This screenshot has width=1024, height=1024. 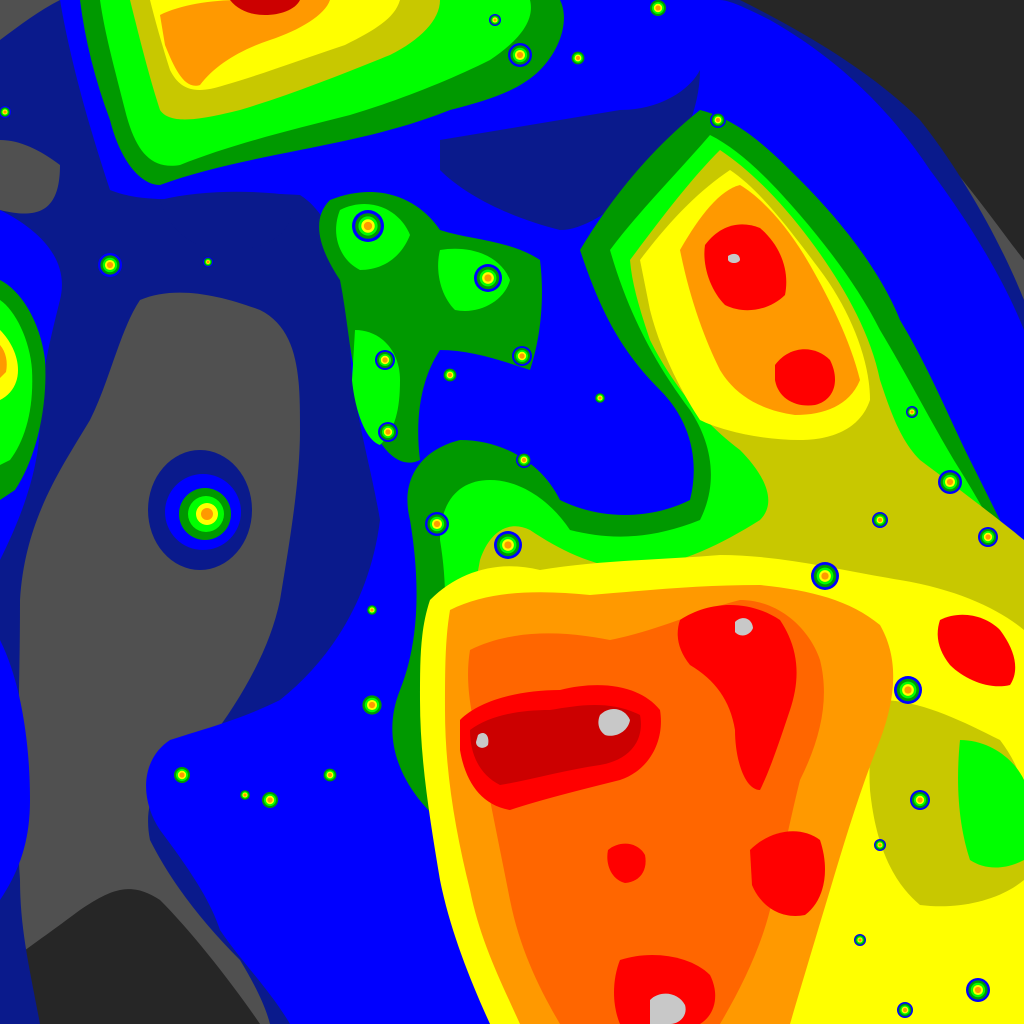 What do you see at coordinates (665, 989) in the screenshot?
I see `zone-red-south-d` at bounding box center [665, 989].